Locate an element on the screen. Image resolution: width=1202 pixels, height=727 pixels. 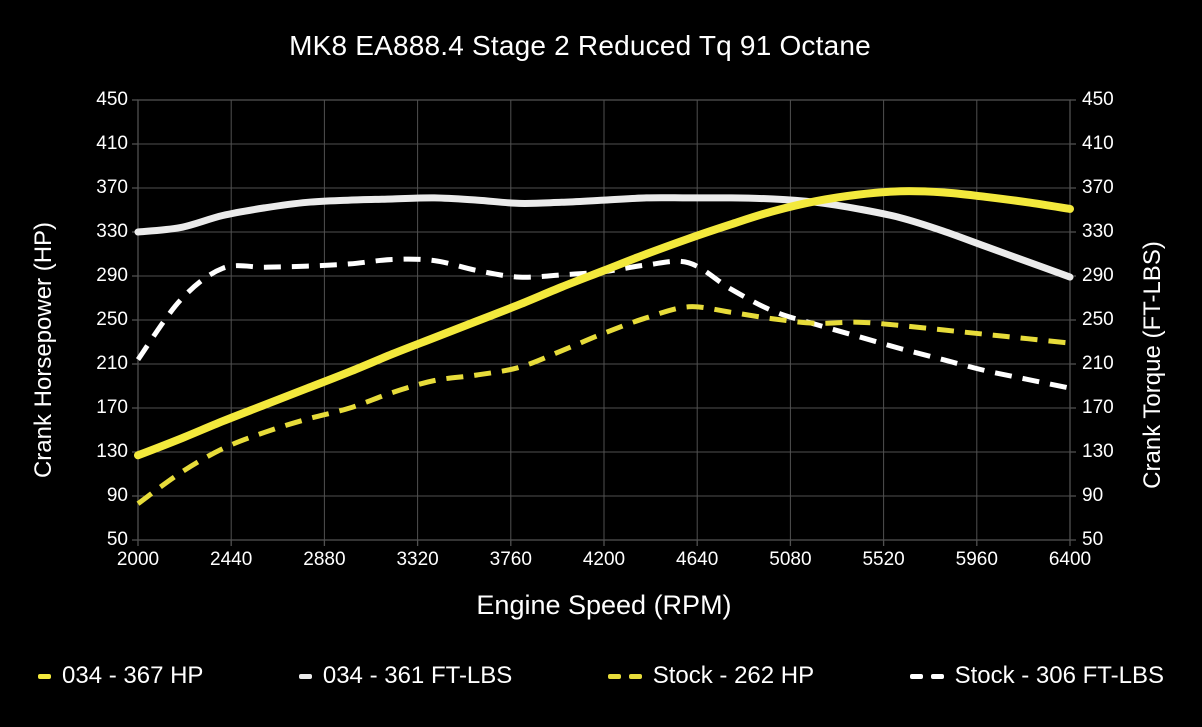
series-line-034-ft-lbs is located at coordinates (604, 237).